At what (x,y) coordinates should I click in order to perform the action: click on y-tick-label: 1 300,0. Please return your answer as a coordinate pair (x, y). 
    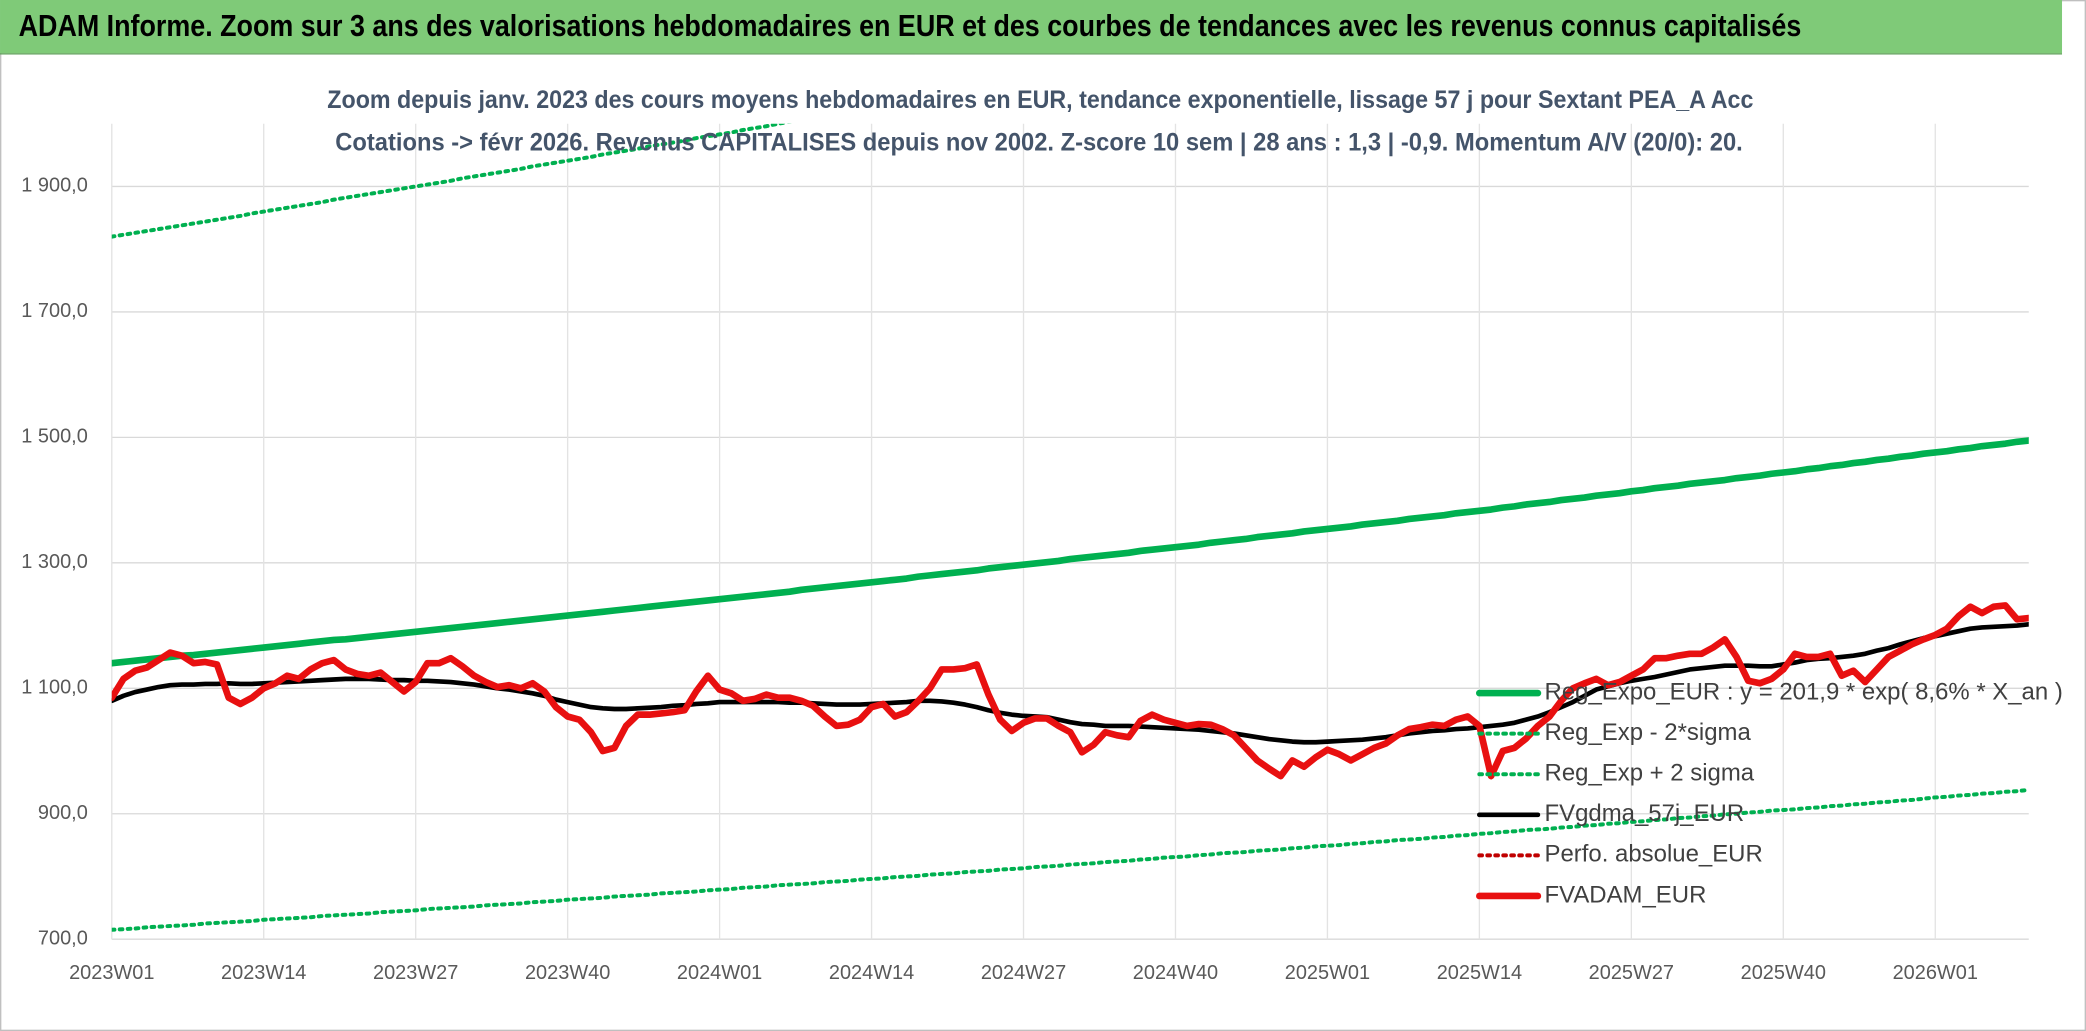
    Looking at the image, I should click on (54, 562).